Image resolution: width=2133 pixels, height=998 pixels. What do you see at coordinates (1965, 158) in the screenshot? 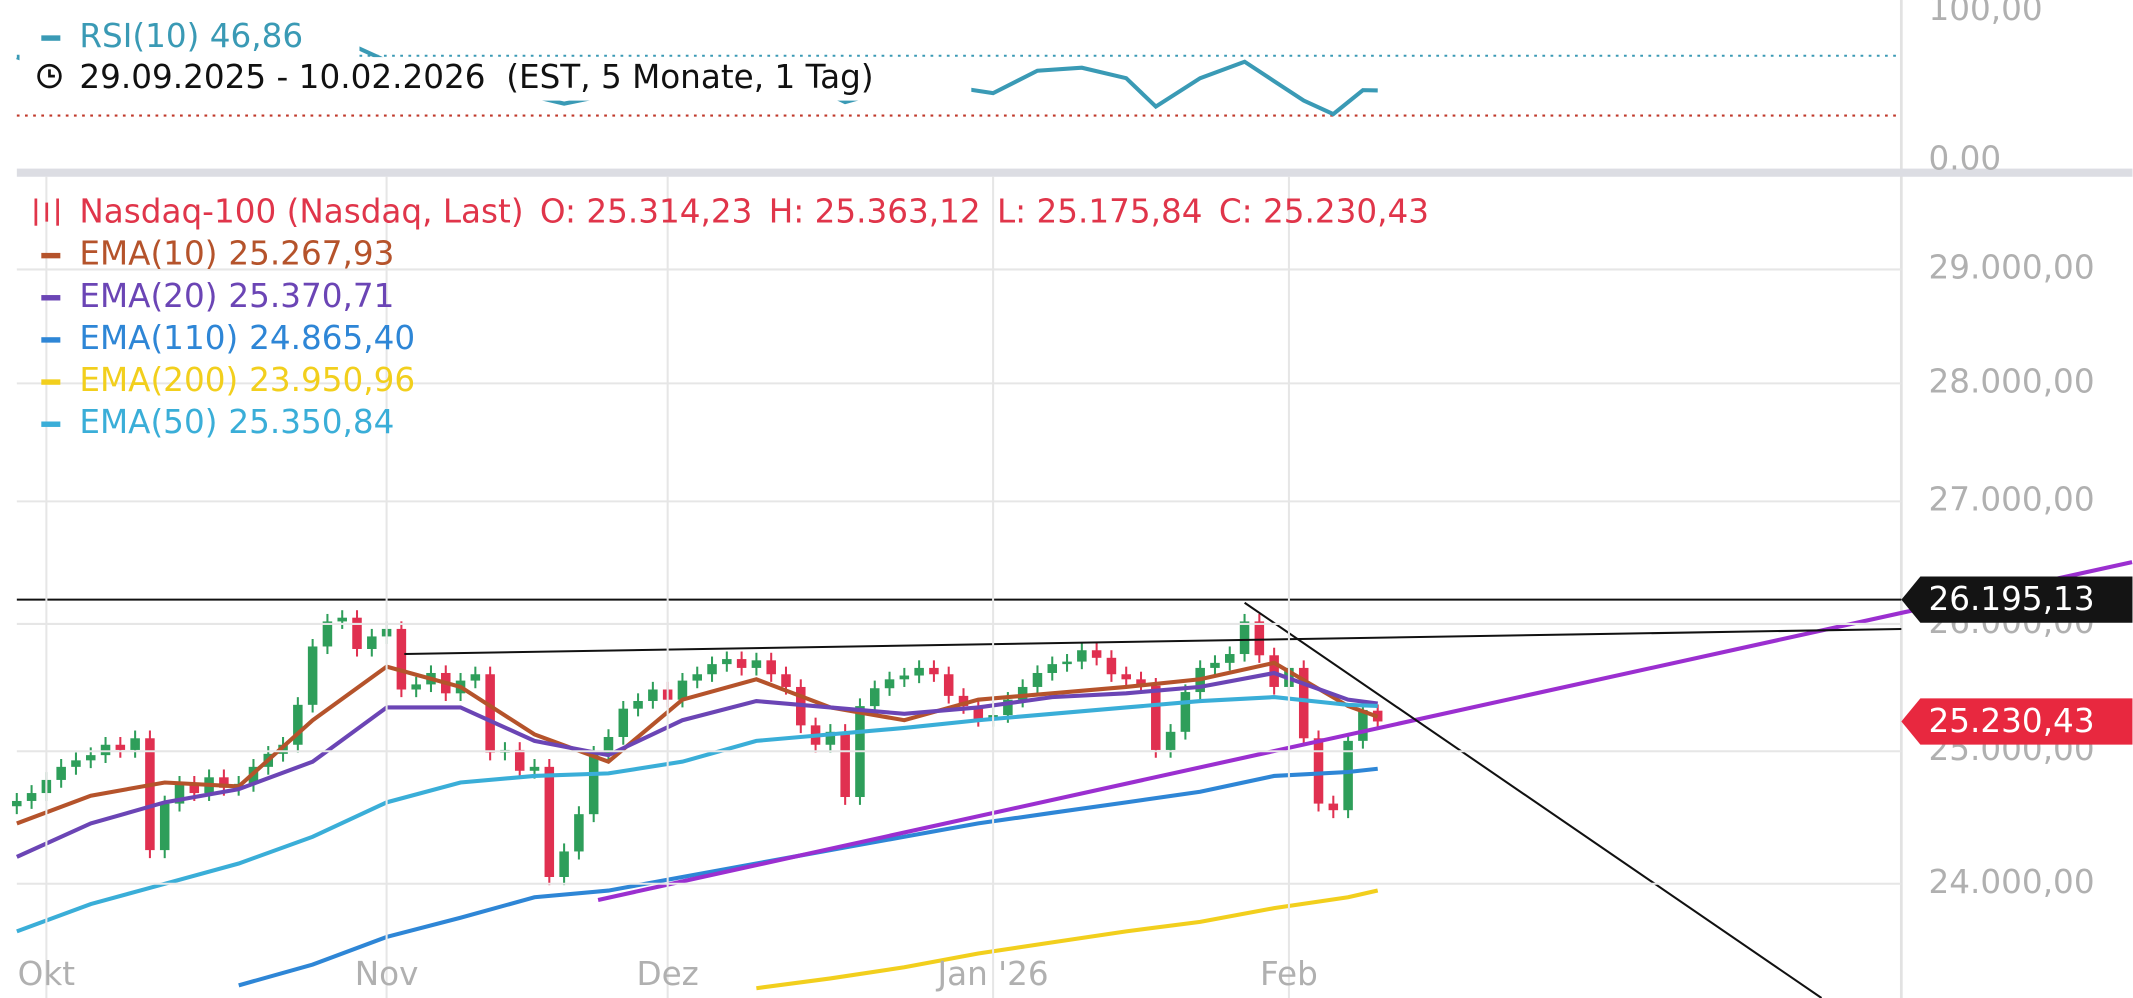
I see `y-tick-label: 0.00` at bounding box center [1965, 158].